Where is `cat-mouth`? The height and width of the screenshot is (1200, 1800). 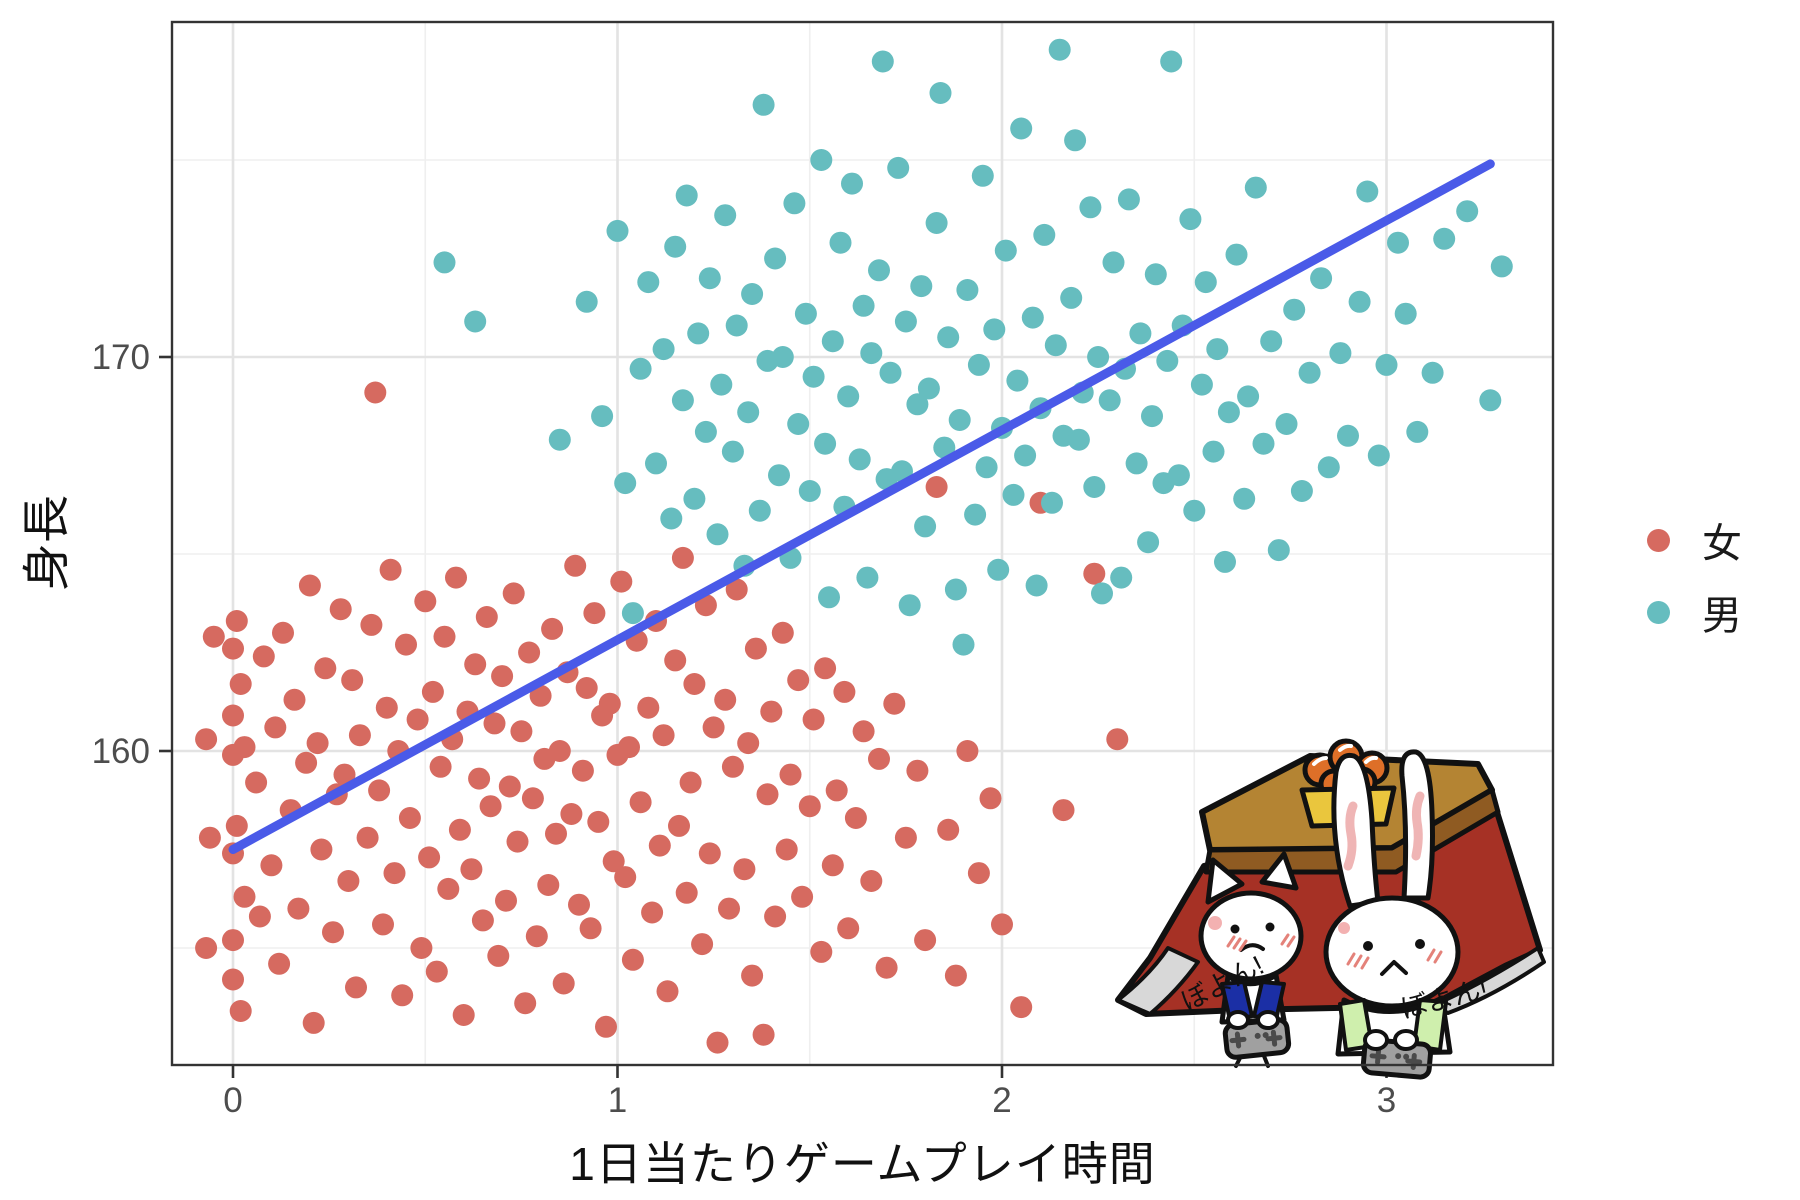 cat-mouth is located at coordinates (1252, 947).